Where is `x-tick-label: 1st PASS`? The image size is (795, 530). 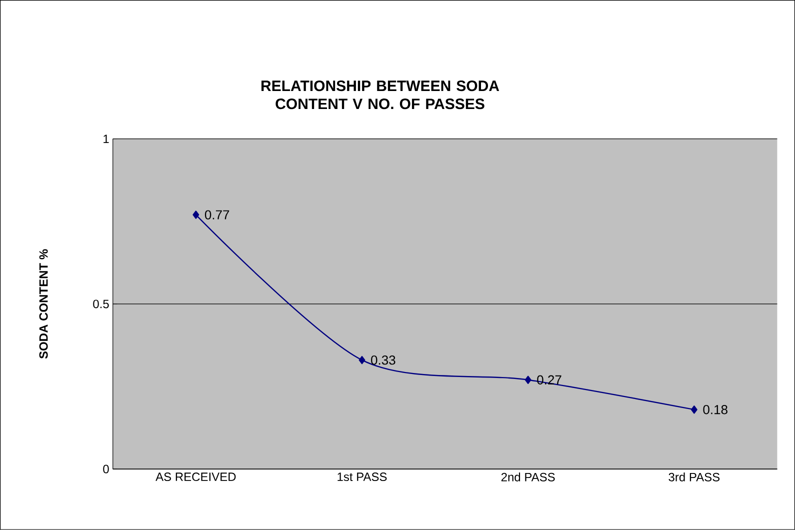
x-tick-label: 1st PASS is located at coordinates (362, 477).